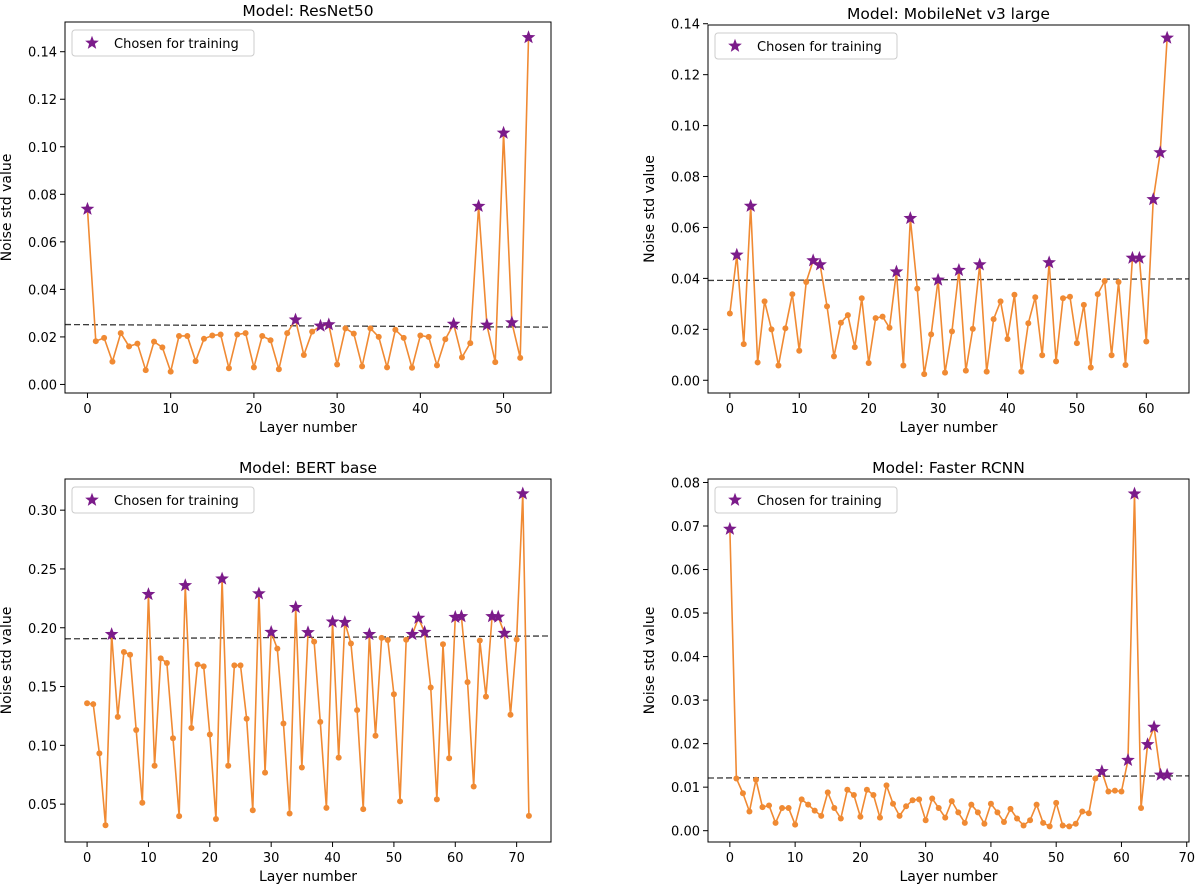 The height and width of the screenshot is (888, 1202). Describe the element at coordinates (42, 53) in the screenshot. I see `y-tick-label: 0.14` at that location.